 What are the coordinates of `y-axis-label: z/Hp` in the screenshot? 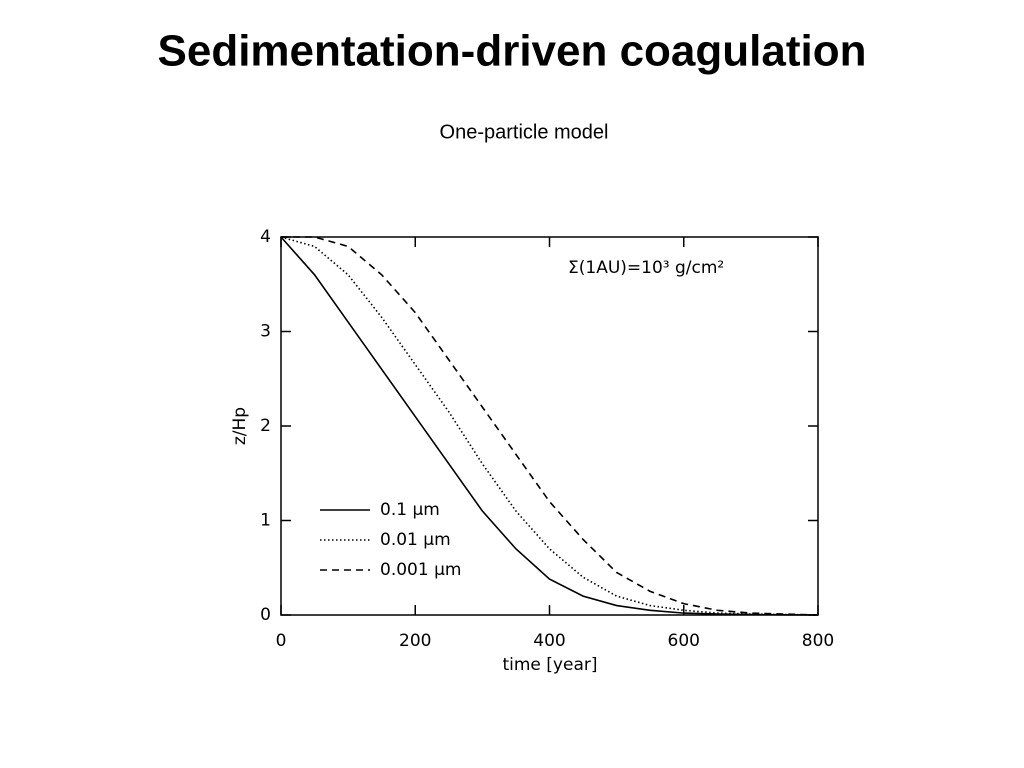 It's located at (240, 426).